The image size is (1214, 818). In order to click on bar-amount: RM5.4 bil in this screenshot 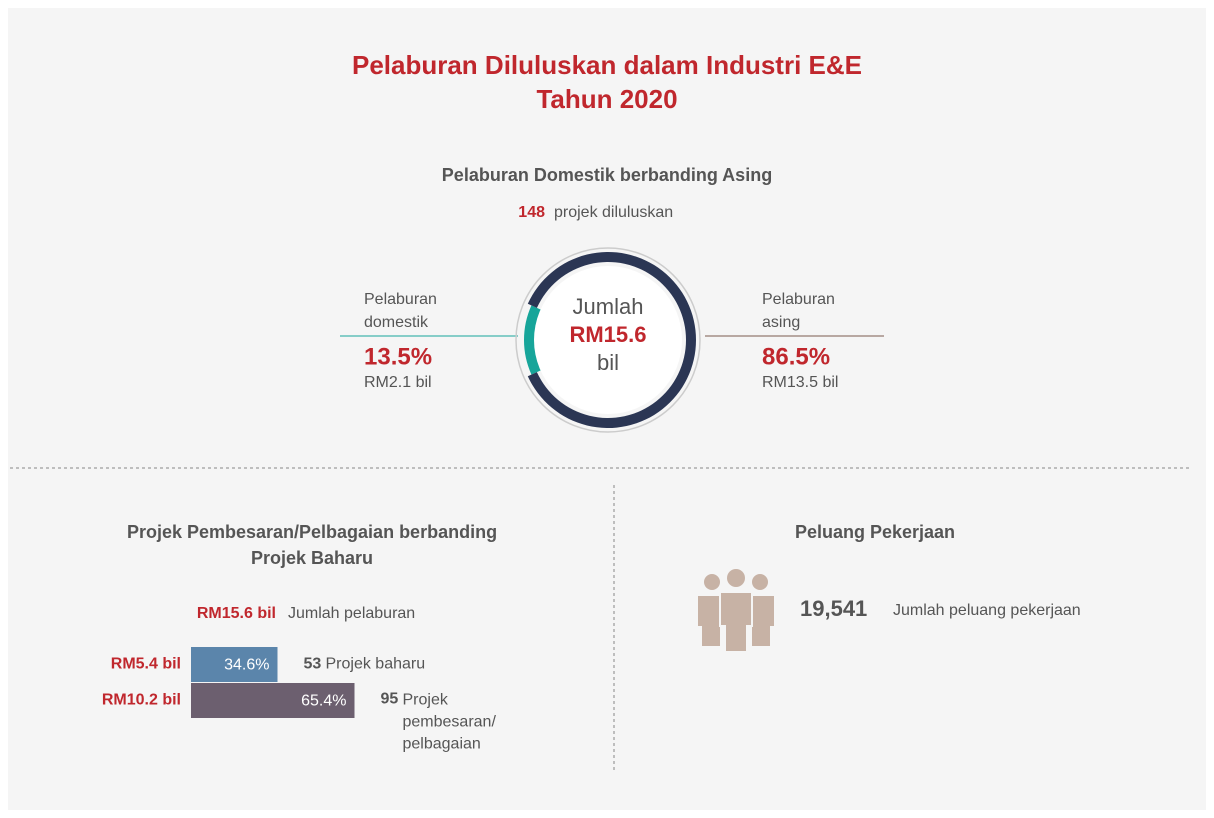, I will do `click(146, 664)`.